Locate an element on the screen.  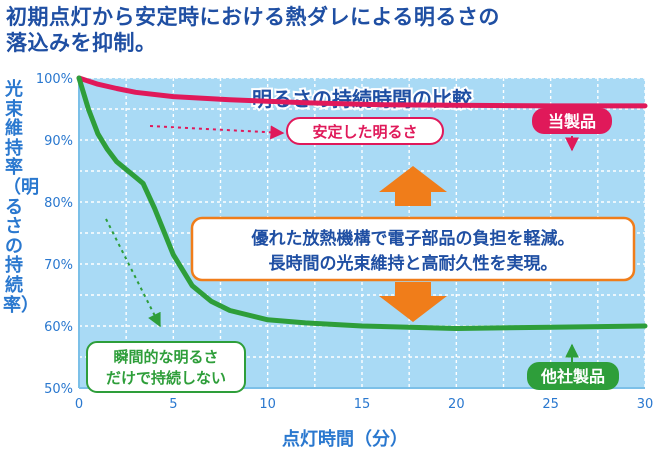
x-tick-label: 5 is located at coordinates (173, 404).